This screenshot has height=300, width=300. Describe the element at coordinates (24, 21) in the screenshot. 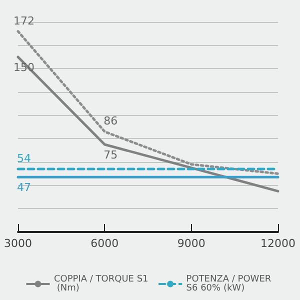

I see `data-label: 172` at that location.